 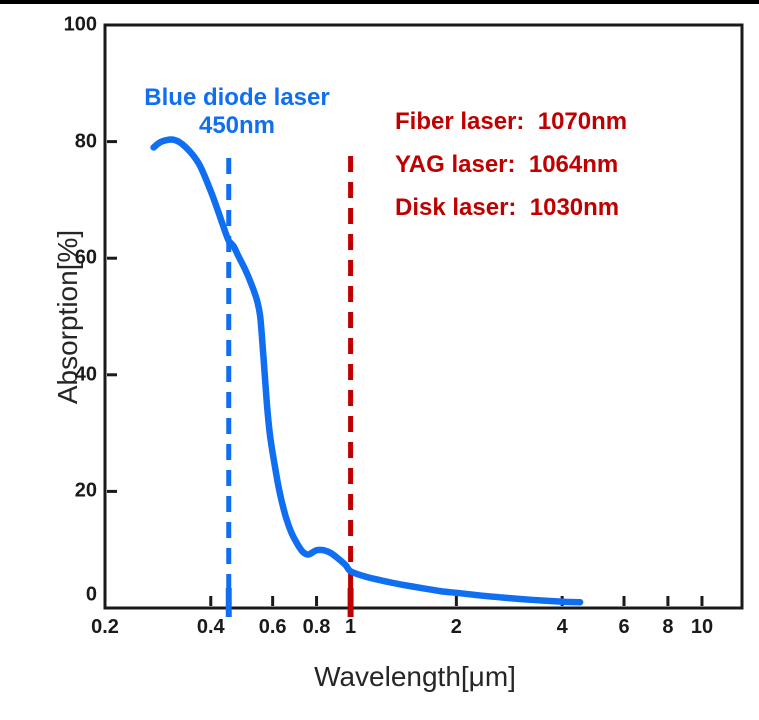 What do you see at coordinates (415, 676) in the screenshot?
I see `x-axis-title: Wavelength[μm]` at bounding box center [415, 676].